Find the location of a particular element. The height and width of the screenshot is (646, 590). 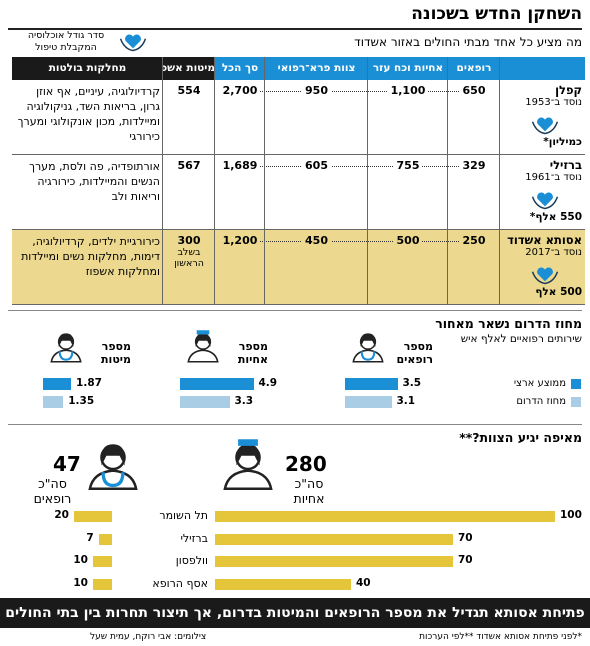

value-label: 100 is located at coordinates (571, 515).